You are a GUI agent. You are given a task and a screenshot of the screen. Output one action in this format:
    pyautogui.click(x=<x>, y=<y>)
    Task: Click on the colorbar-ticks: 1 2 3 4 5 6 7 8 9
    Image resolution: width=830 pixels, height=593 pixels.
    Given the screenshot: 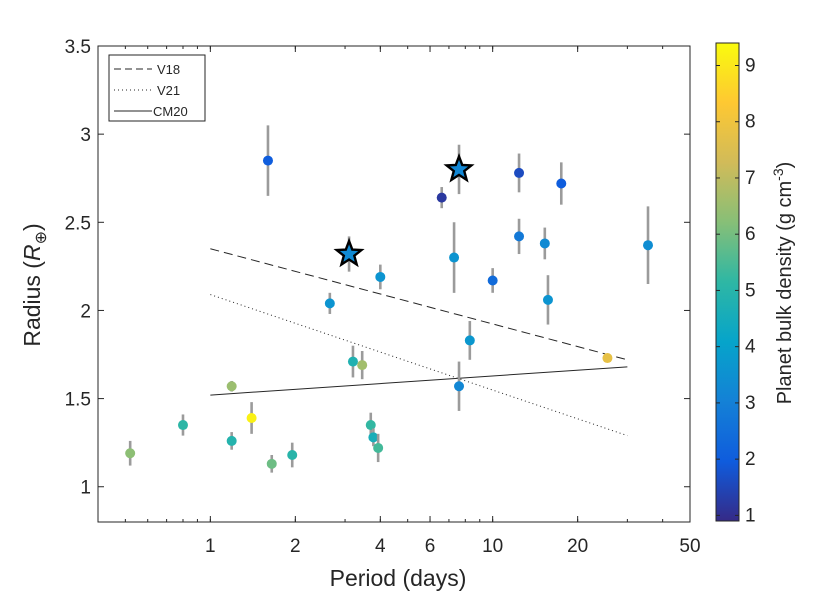 What is the action you would take?
    pyautogui.click(x=736, y=290)
    